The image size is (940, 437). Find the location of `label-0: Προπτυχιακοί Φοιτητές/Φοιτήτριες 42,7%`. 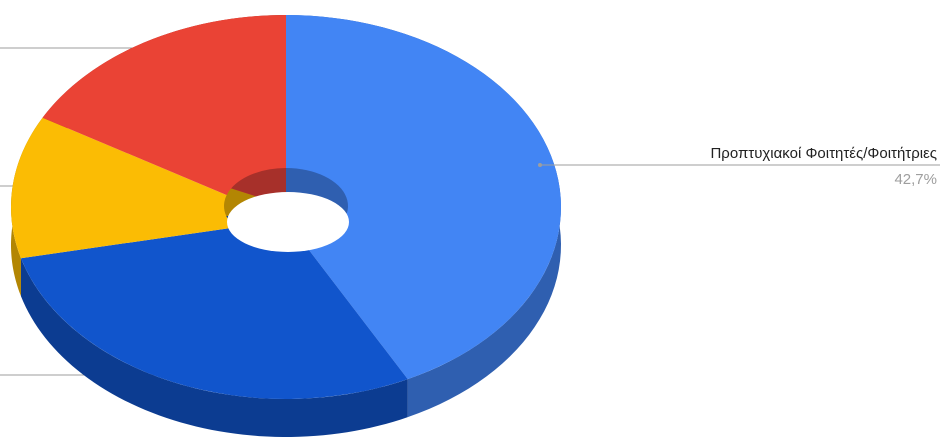

label-0: Προπτυχιακοί Φοιτητές/Φοιτήτριες 42,7% is located at coordinates (739, 166).